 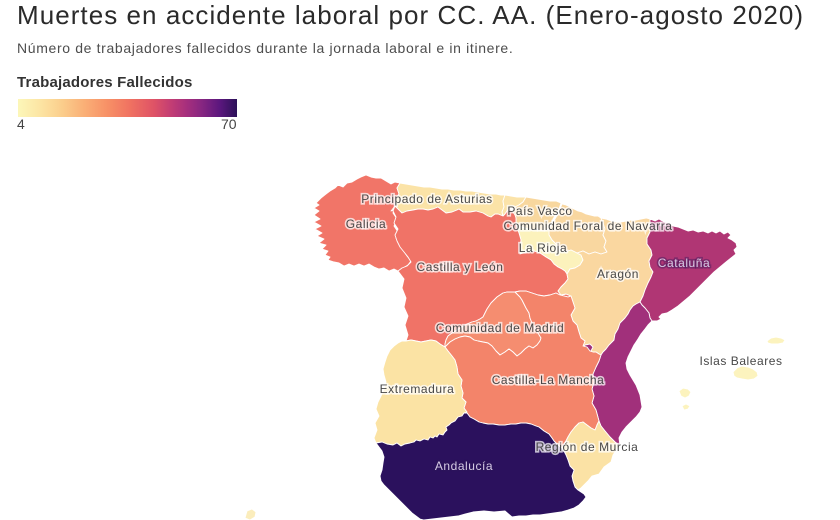 What do you see at coordinates (587, 447) in the screenshot?
I see `svg-text: Región de Murcia` at bounding box center [587, 447].